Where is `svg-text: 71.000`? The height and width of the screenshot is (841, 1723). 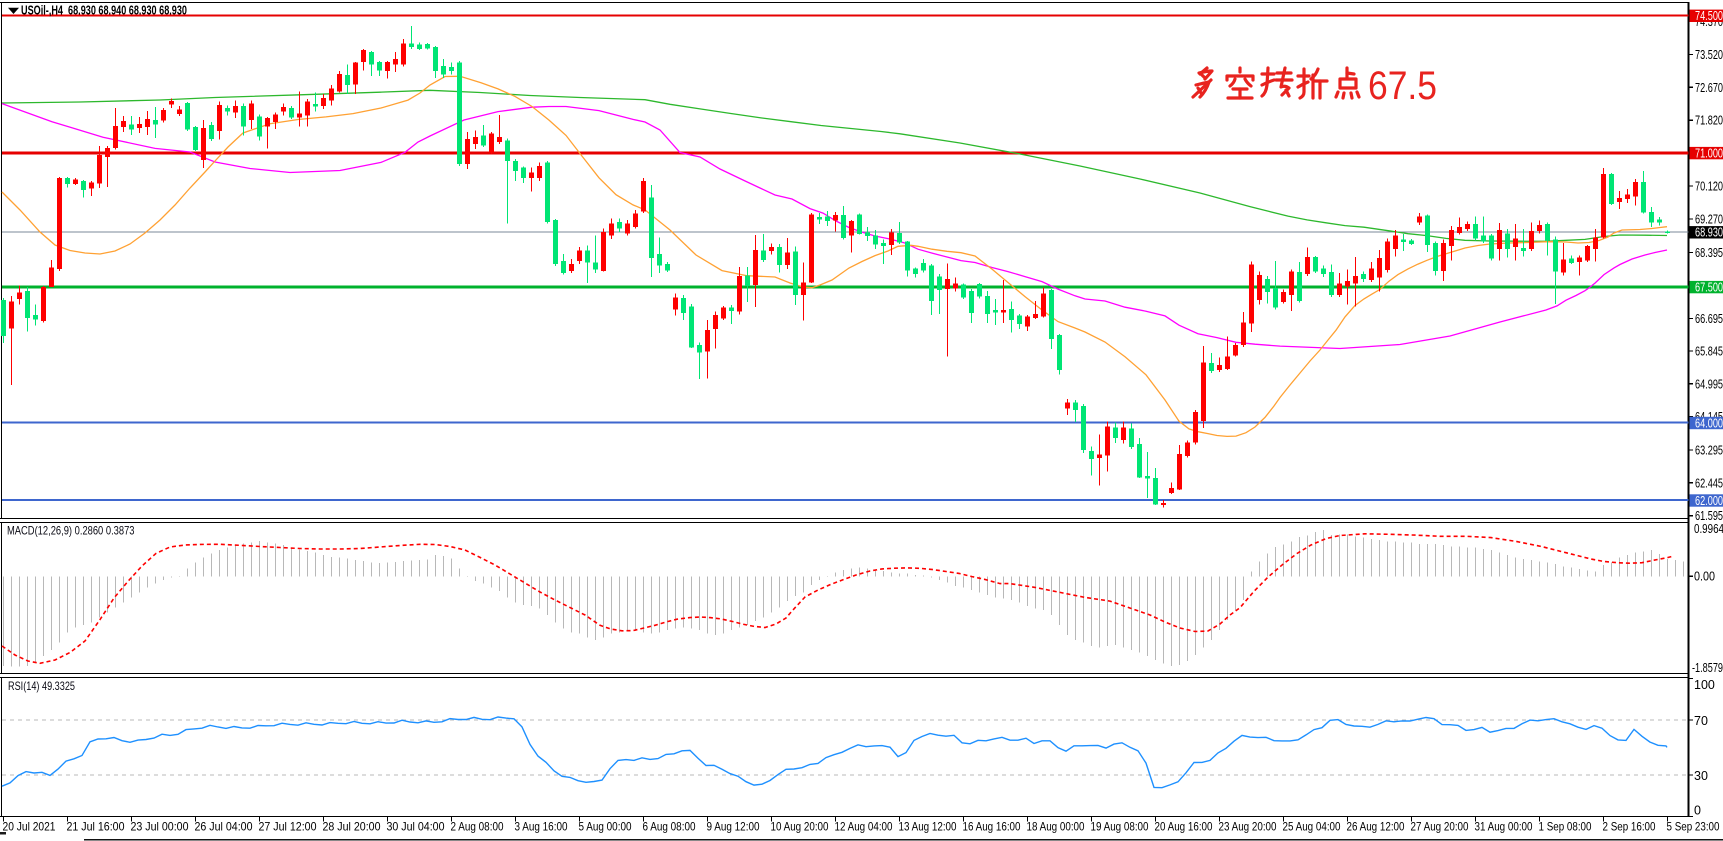
svg-text: 71.000 is located at coordinates (1709, 153).